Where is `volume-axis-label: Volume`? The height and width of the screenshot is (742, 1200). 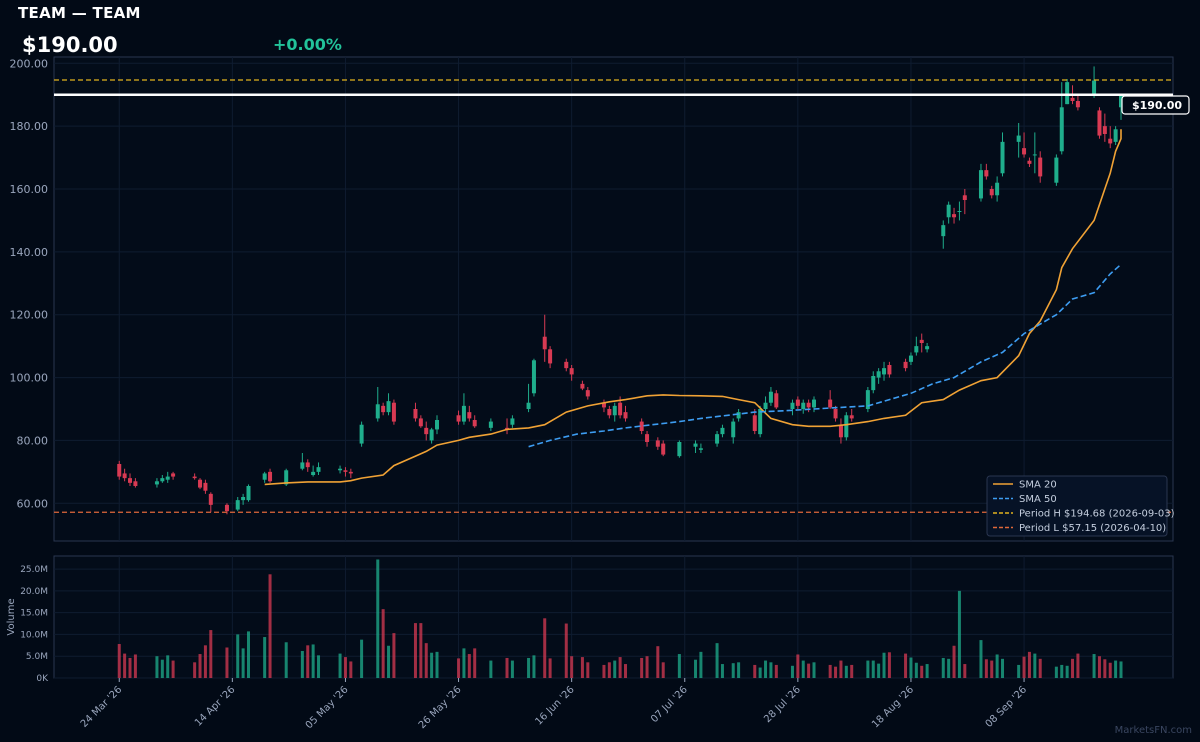
volume-axis-label: Volume is located at coordinates (11, 616).